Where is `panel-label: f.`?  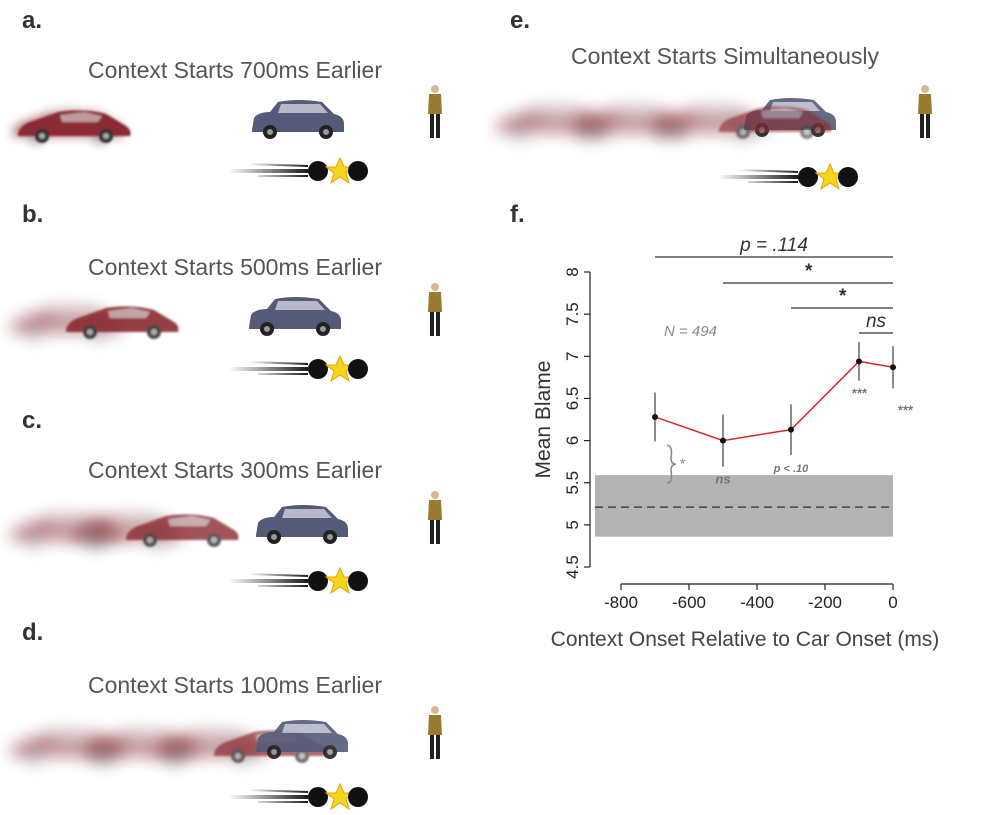
panel-label: f. is located at coordinates (517, 214).